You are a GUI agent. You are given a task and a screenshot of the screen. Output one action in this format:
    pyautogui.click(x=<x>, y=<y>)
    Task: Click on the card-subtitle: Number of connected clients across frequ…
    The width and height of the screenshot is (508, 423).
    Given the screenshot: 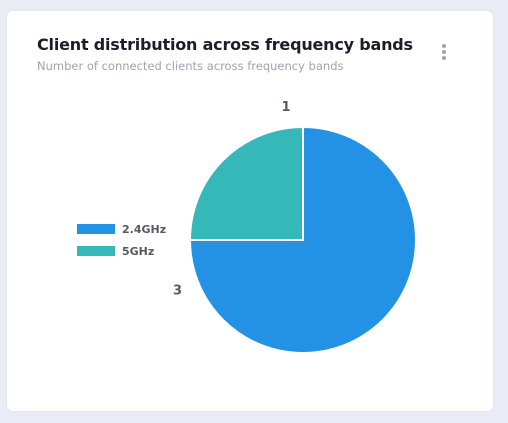 What is the action you would take?
    pyautogui.click(x=190, y=66)
    